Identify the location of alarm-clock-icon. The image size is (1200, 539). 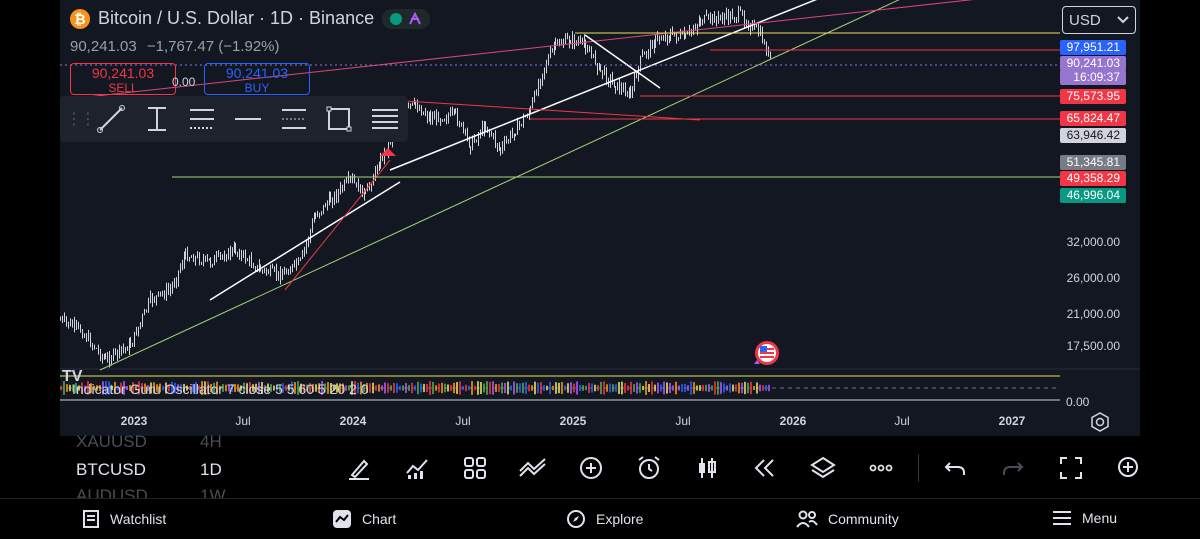
(649, 468).